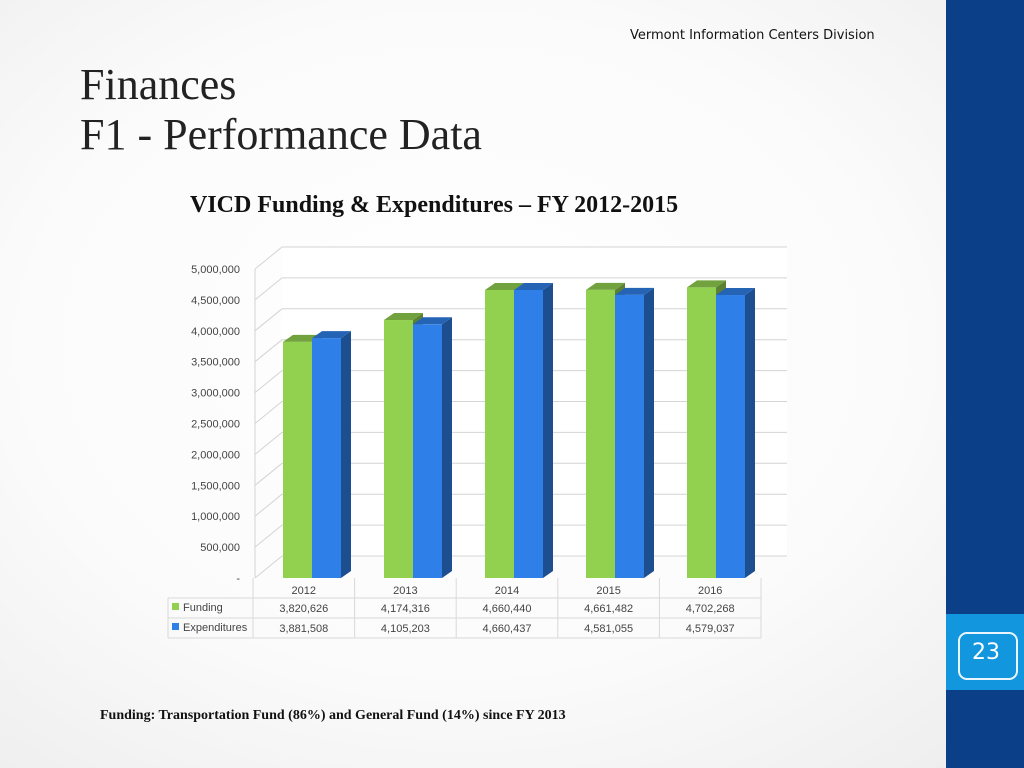 The width and height of the screenshot is (1024, 768). I want to click on y-tick-label: 2,500,000, so click(215, 425).